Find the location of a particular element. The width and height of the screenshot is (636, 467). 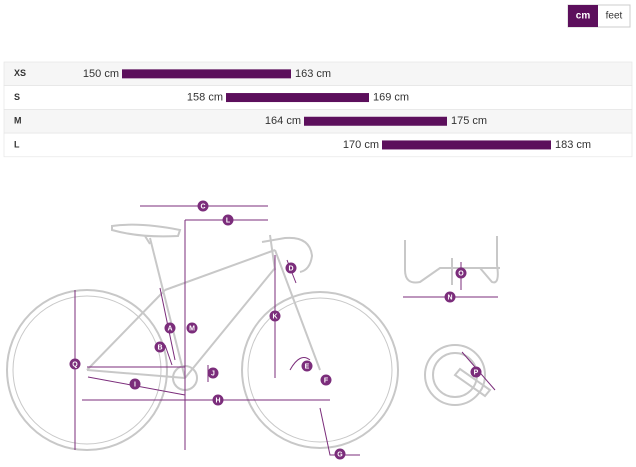

range-to: 169 cm is located at coordinates (391, 97).